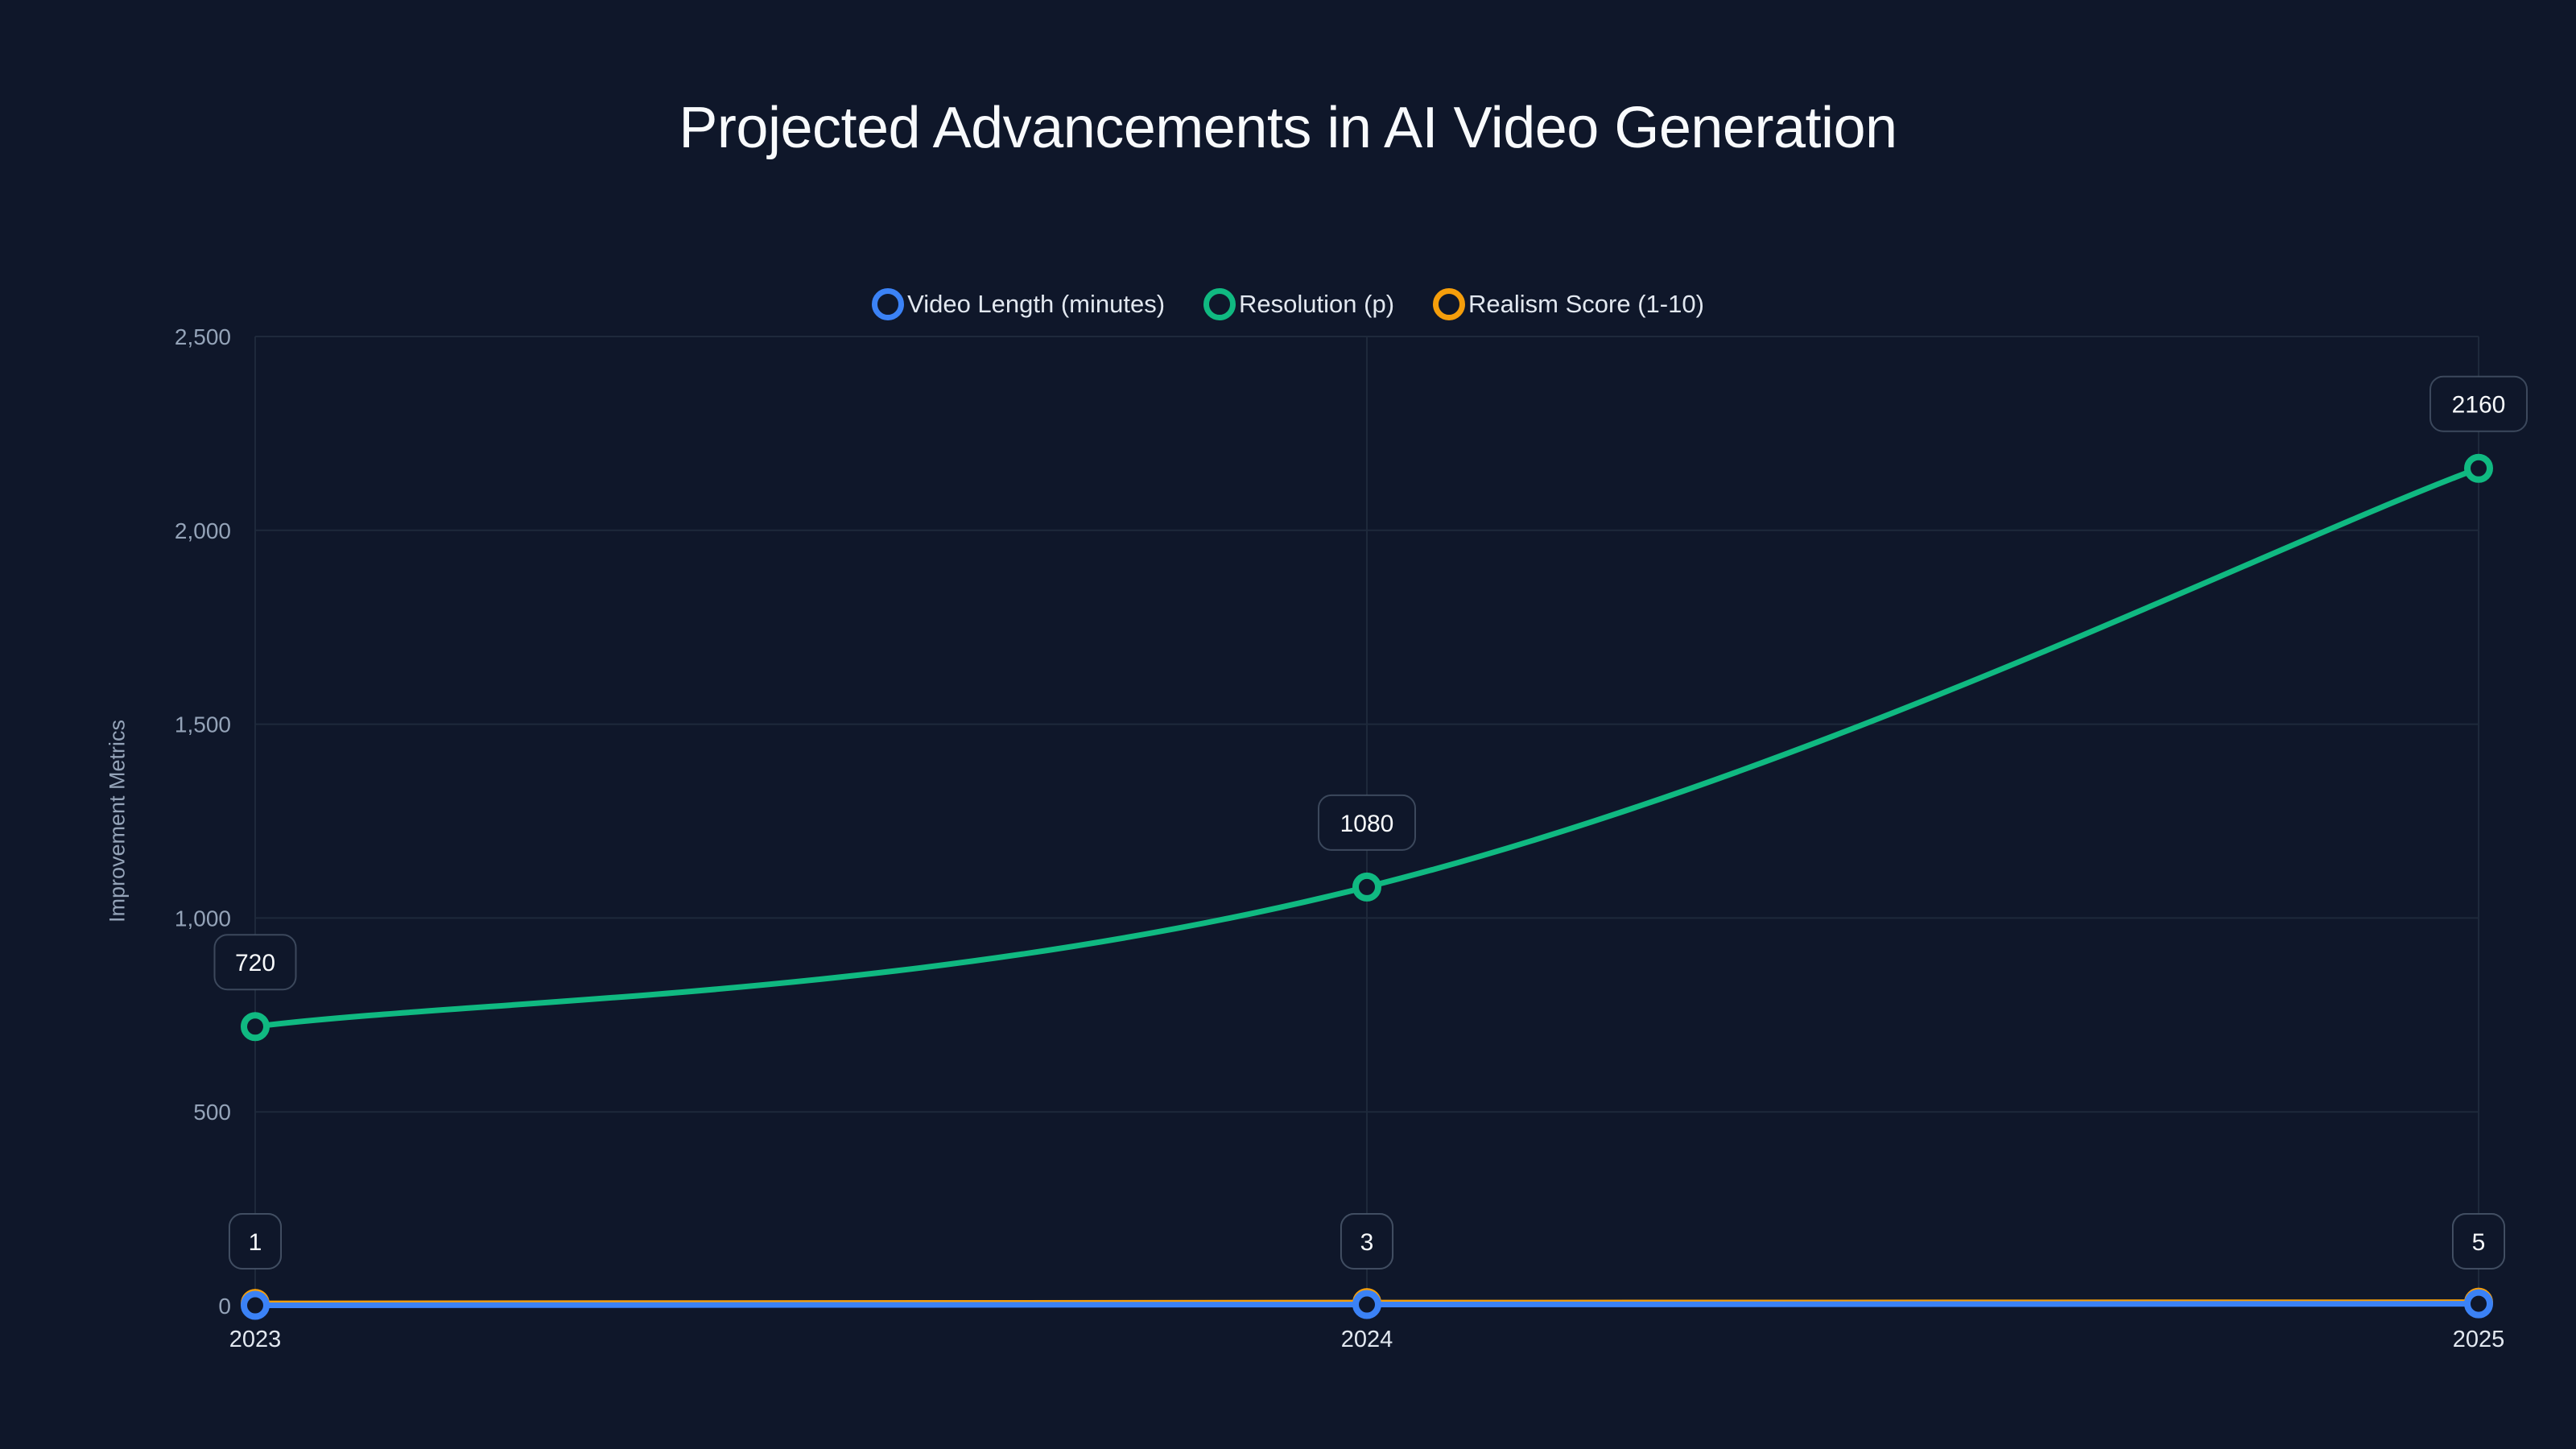 The image size is (2576, 1449). What do you see at coordinates (203, 918) in the screenshot?
I see `y-tick-label: 1,000` at bounding box center [203, 918].